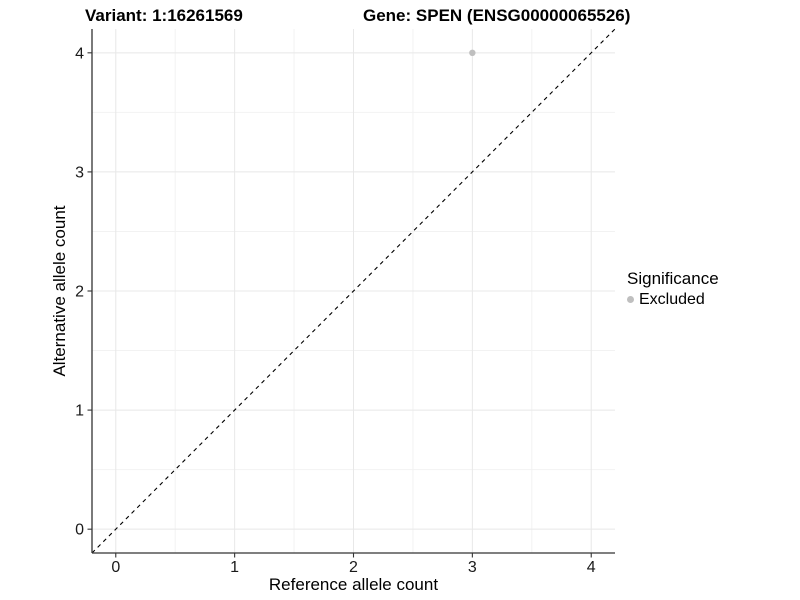  Describe the element at coordinates (234, 567) in the screenshot. I see `x-tick-label: 1` at that location.